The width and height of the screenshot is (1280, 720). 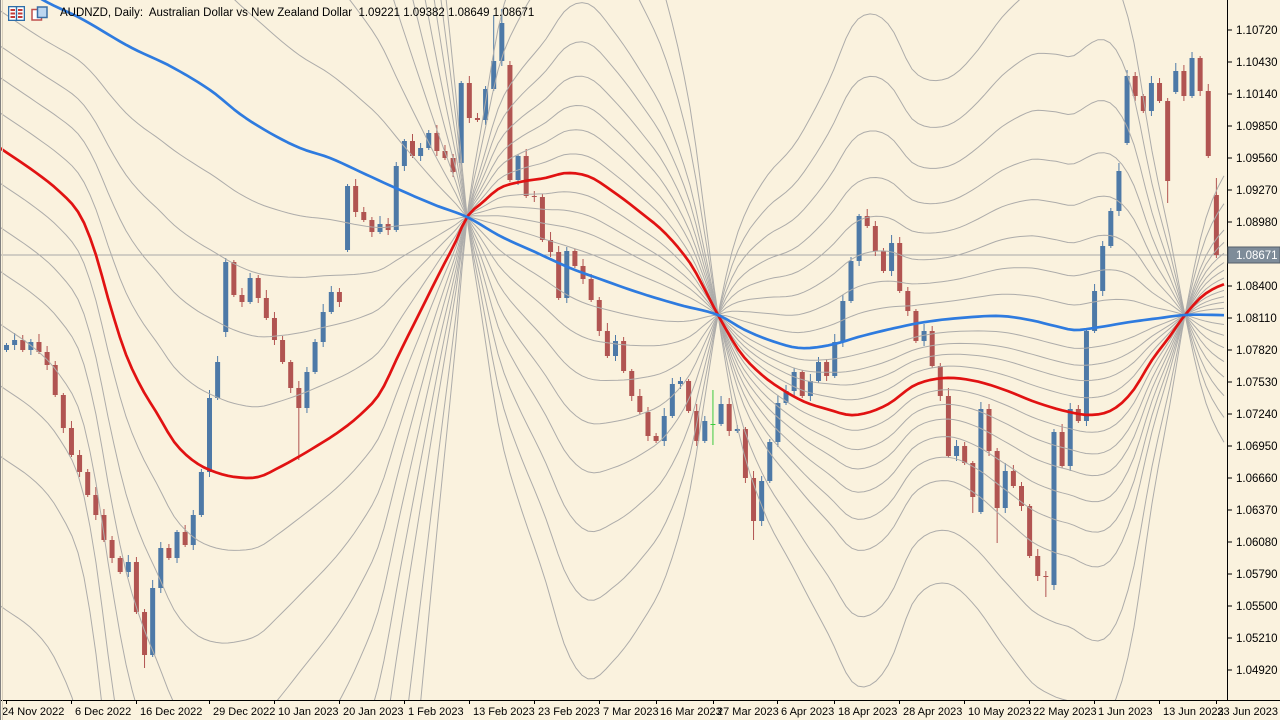 What do you see at coordinates (1257, 191) in the screenshot?
I see `price-tick-label: 1.09270` at bounding box center [1257, 191].